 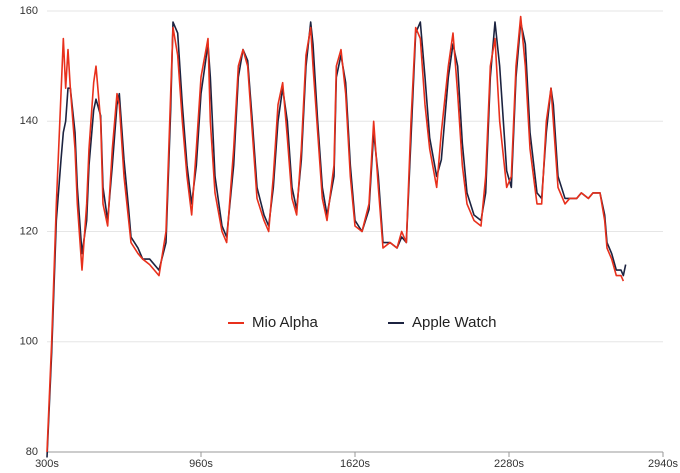 What do you see at coordinates (663, 464) in the screenshot?
I see `x-tick-label: 2940s` at bounding box center [663, 464].